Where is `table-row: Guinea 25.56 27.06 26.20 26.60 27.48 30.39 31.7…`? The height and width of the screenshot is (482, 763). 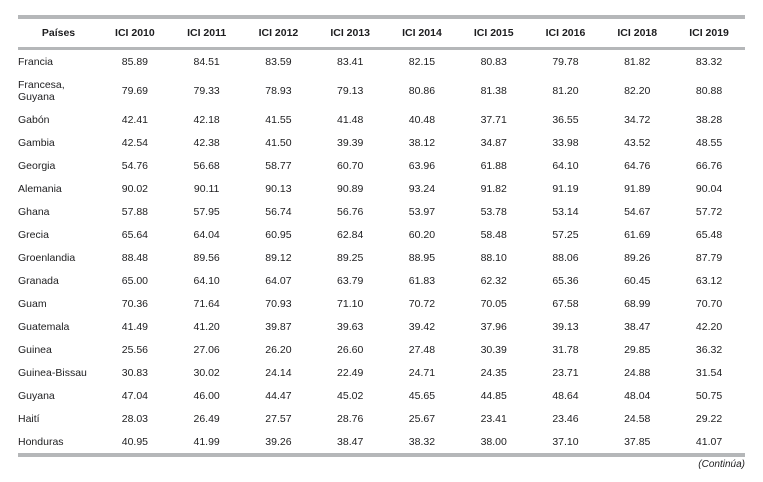
table-row: Guinea 25.56 27.06 26.20 26.60 27.48 30.39 31.7… is located at coordinates (381, 349).